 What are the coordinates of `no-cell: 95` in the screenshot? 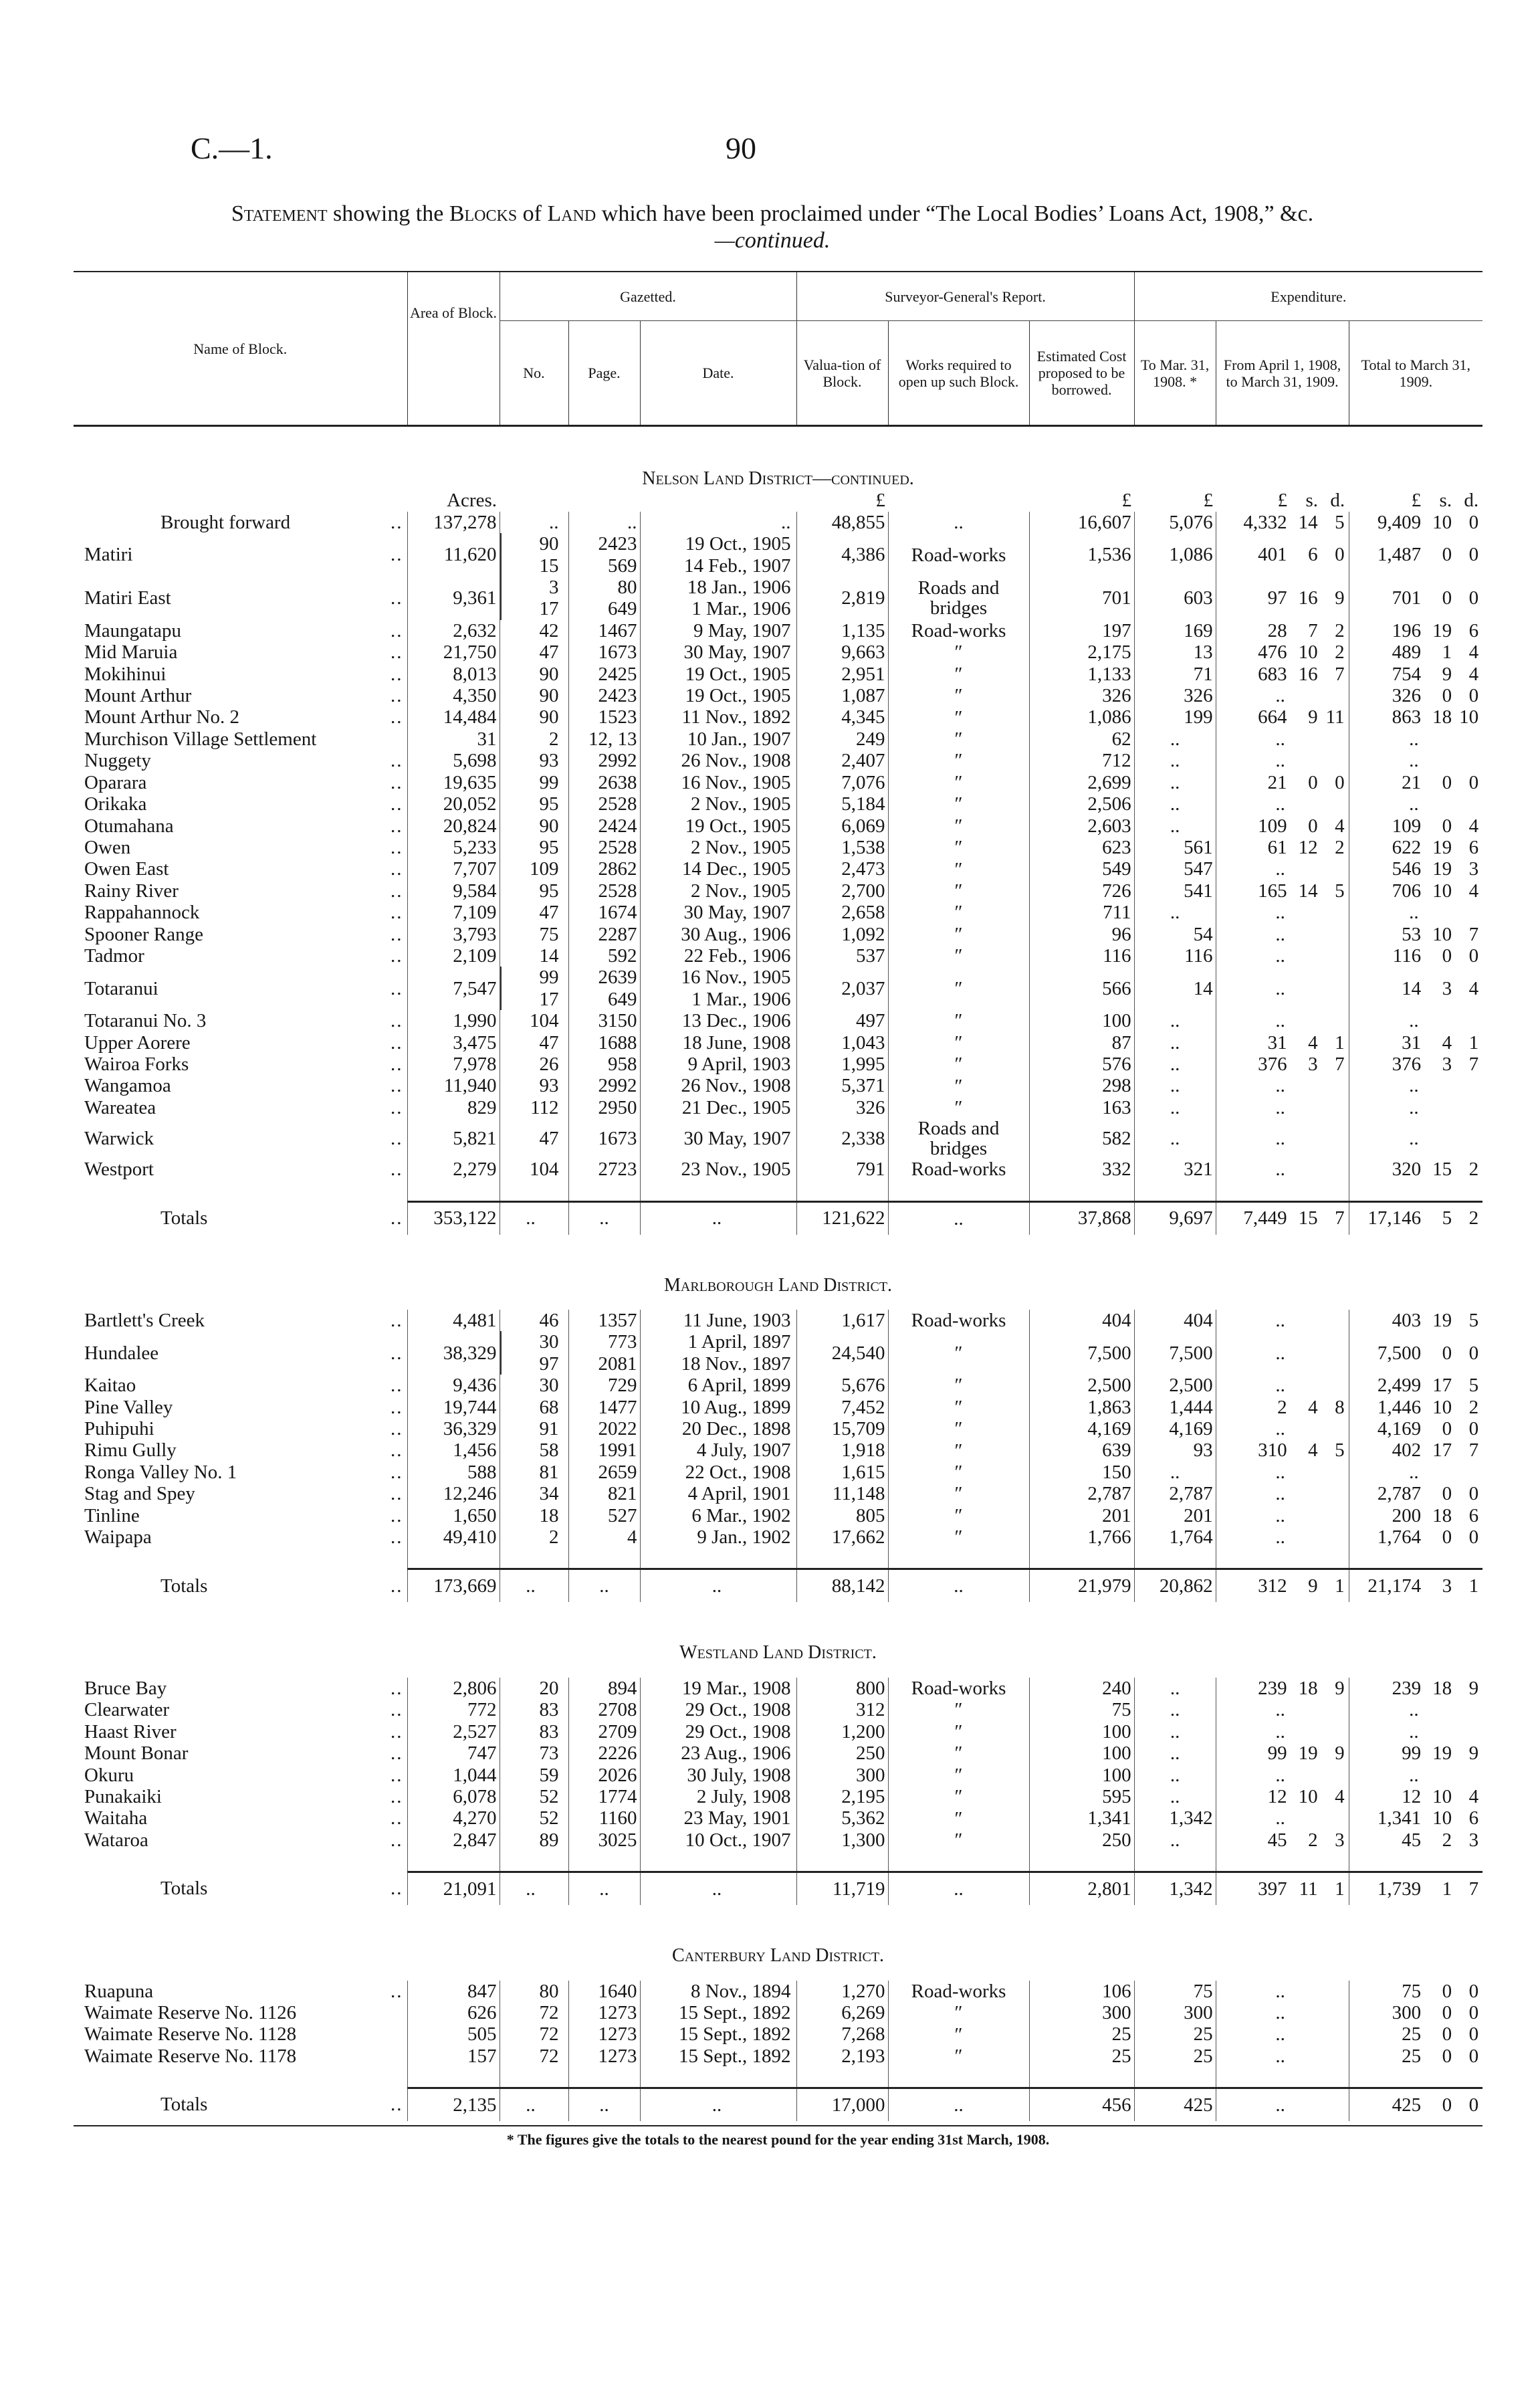 It's located at (533, 891).